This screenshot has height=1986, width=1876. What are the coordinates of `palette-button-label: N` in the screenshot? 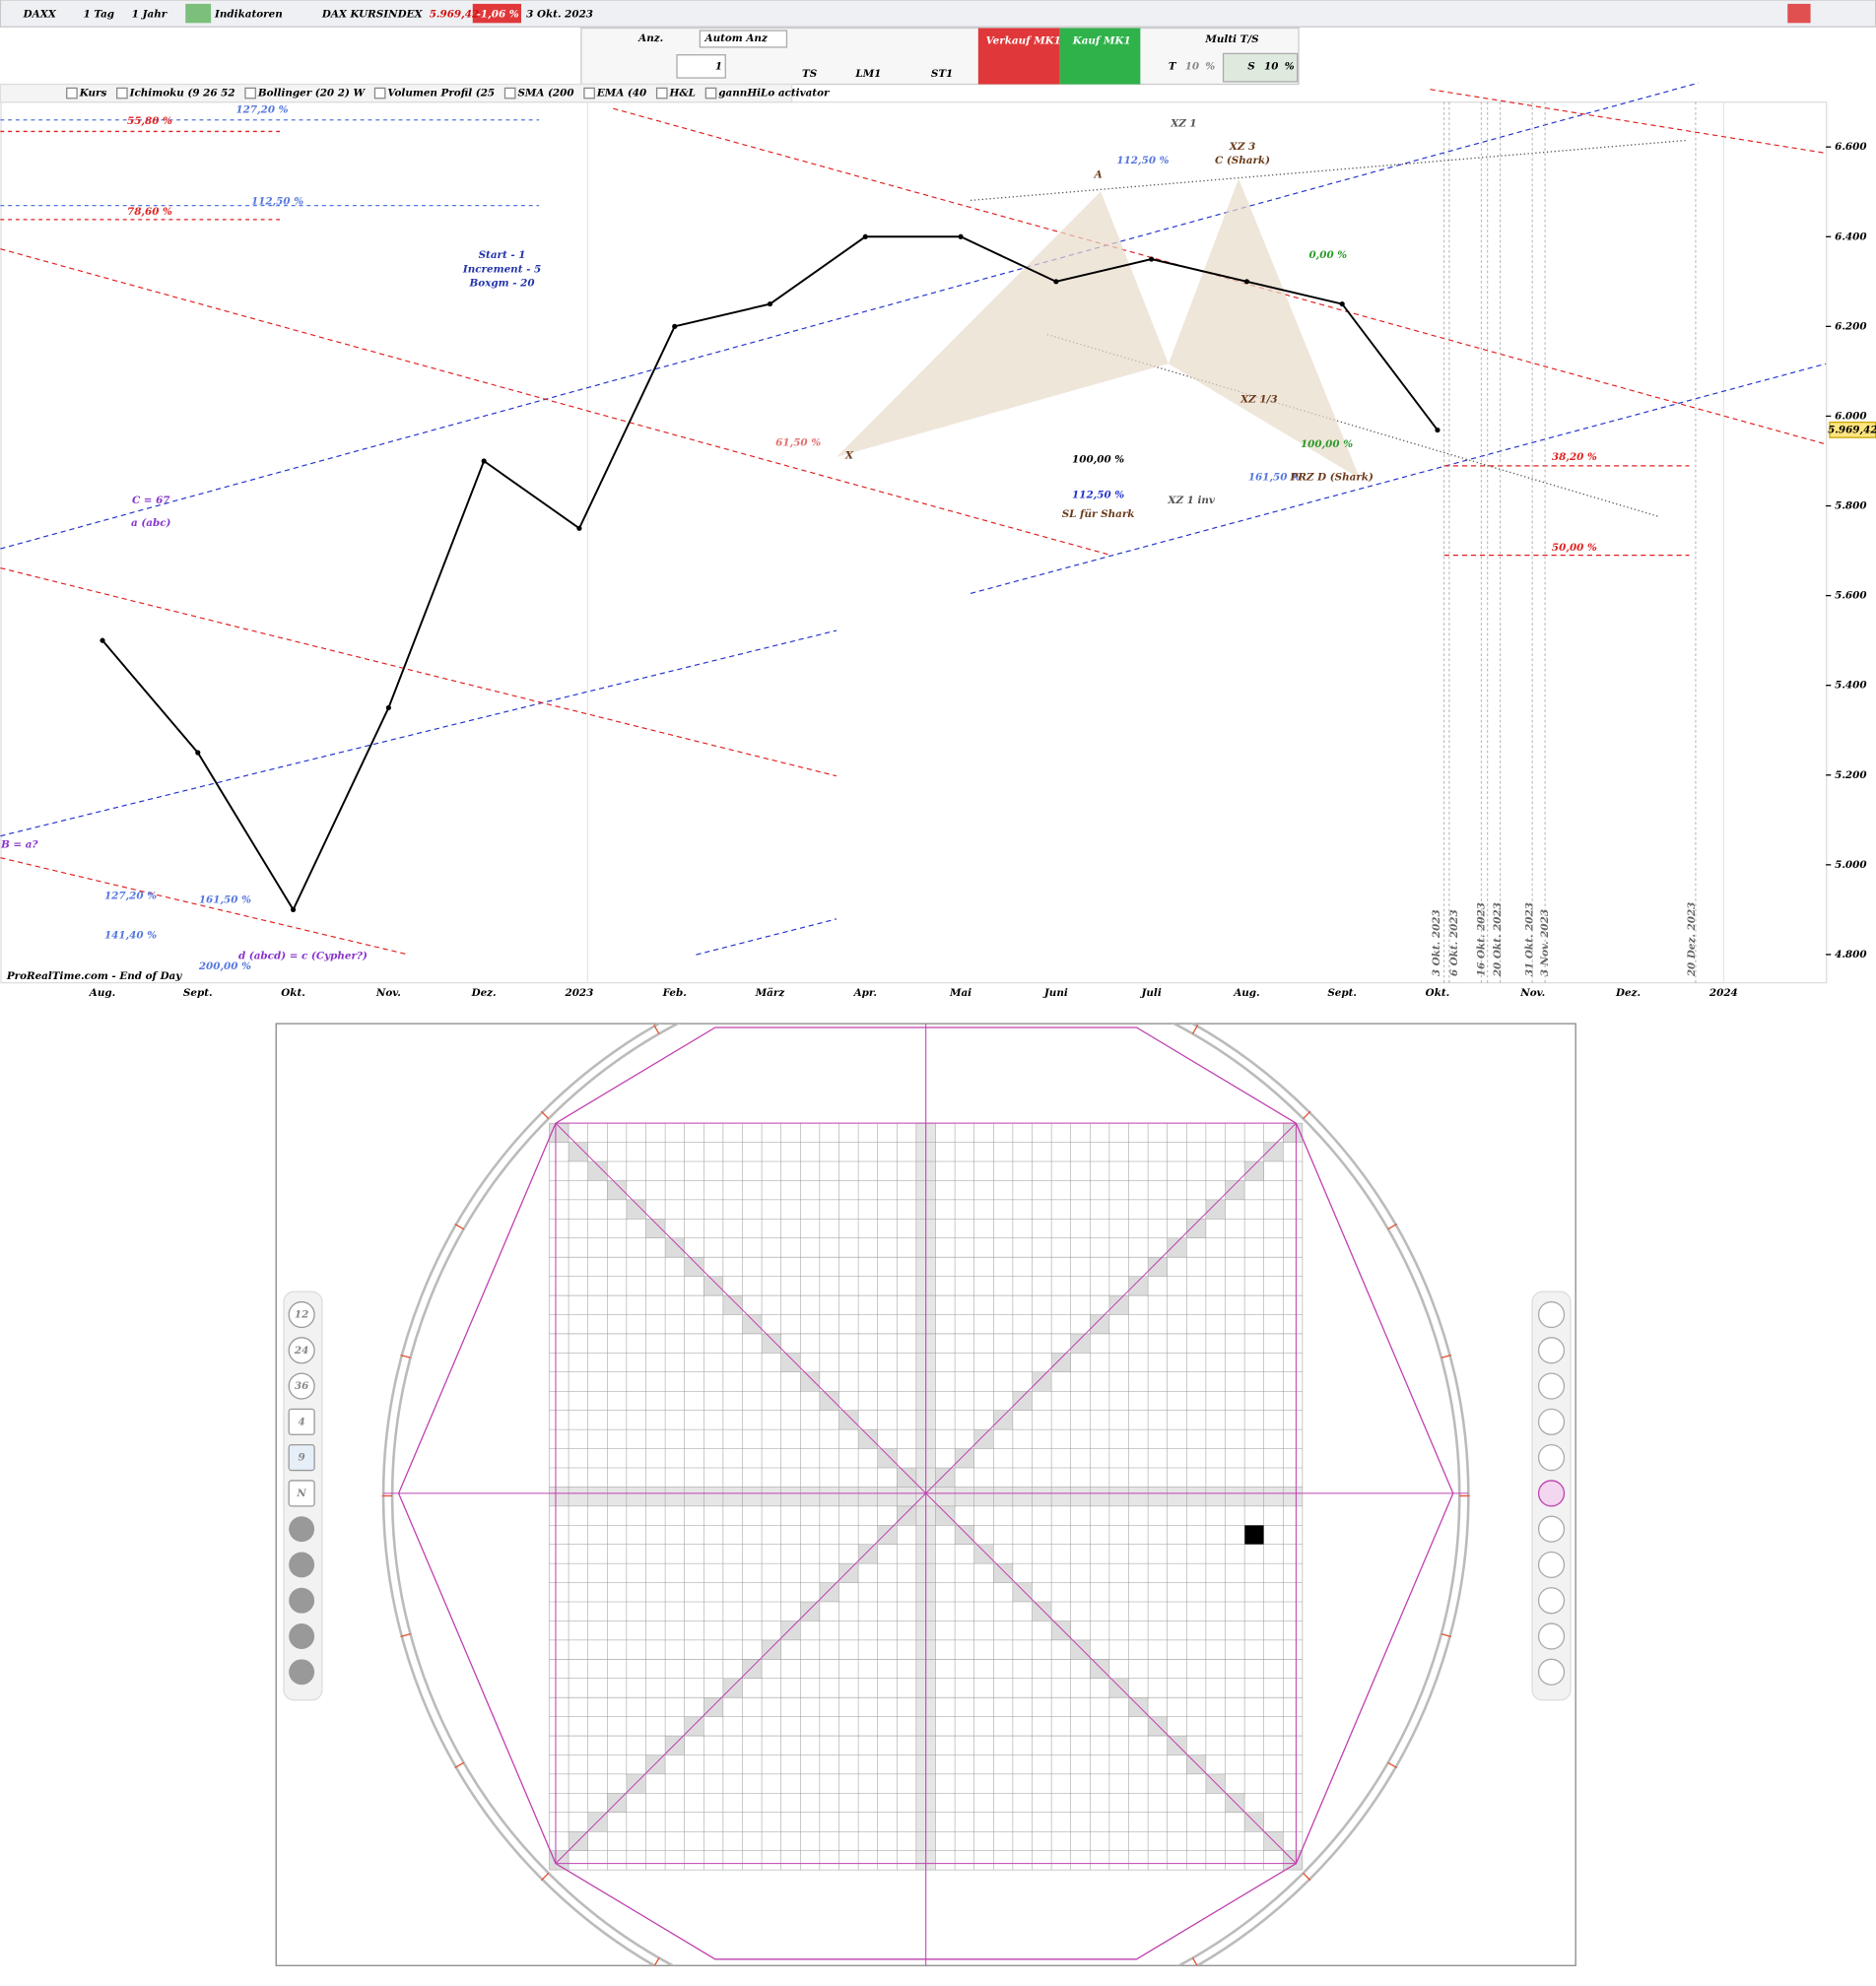 It's located at (301, 1493).